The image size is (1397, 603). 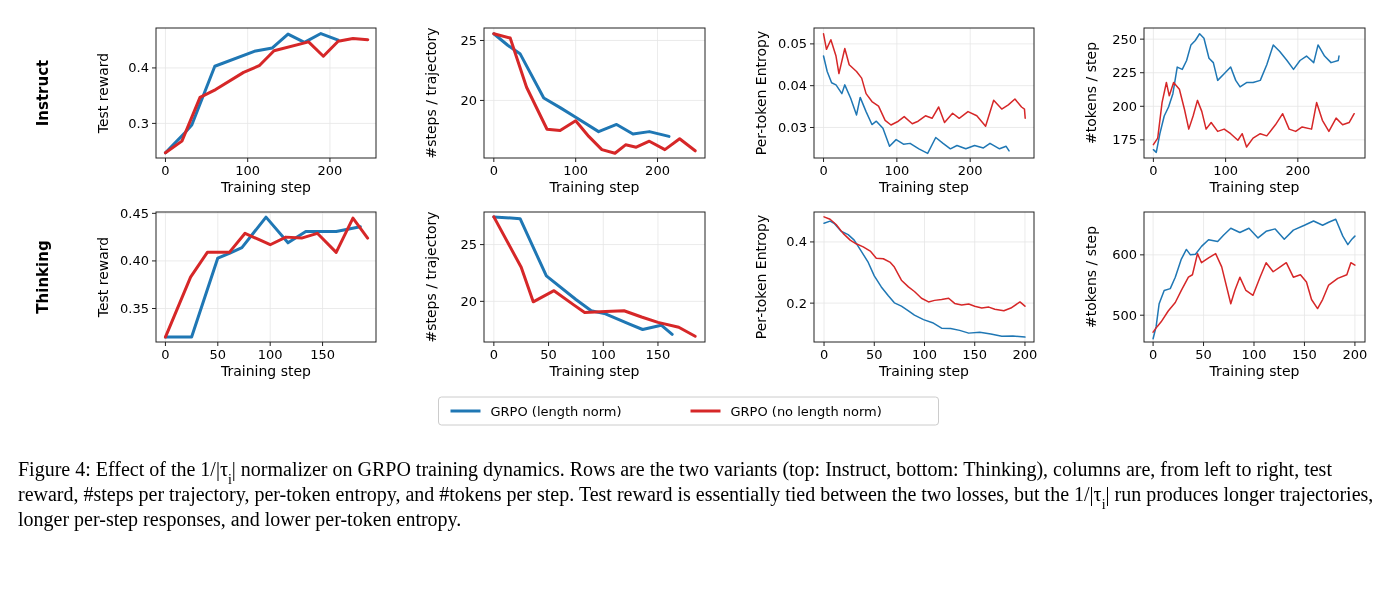 I want to click on y-tick-label: 600, so click(x=1124, y=255).